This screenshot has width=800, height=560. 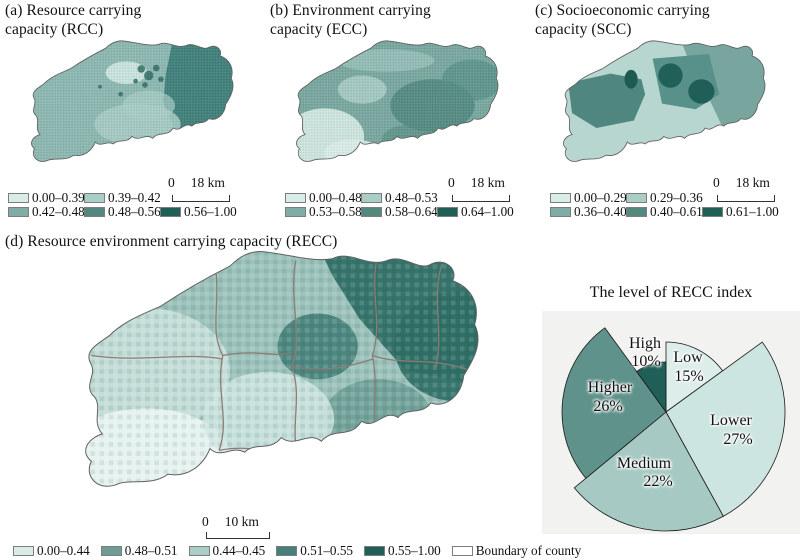 I want to click on legend-item: 0.51–0.55, so click(x=314, y=551).